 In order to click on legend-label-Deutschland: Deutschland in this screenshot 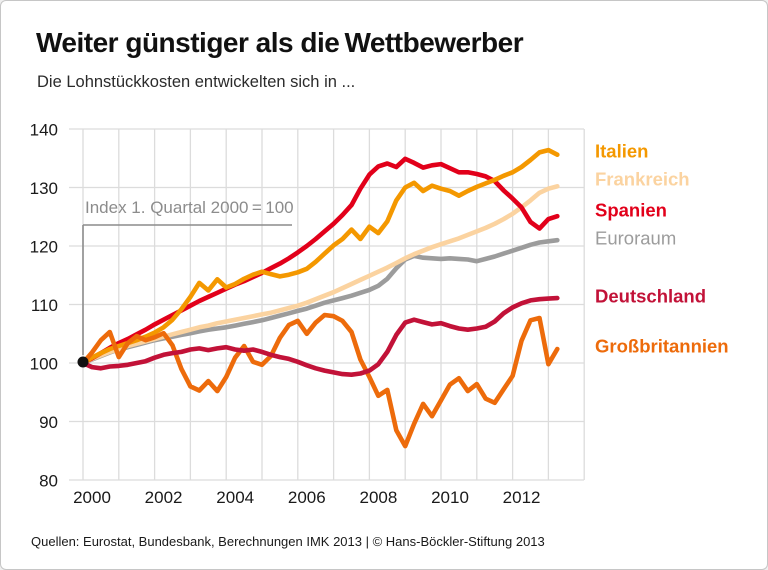, I will do `click(650, 296)`.